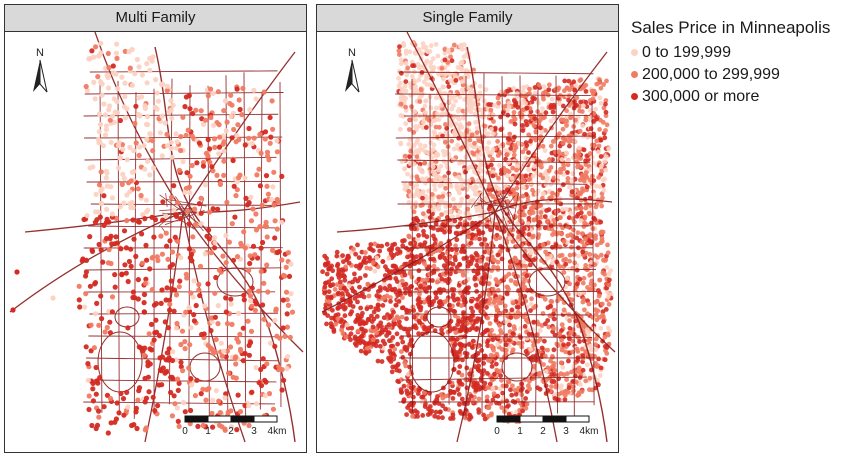 This screenshot has width=868, height=455. I want to click on single-family-title: Single Family, so click(467, 18).